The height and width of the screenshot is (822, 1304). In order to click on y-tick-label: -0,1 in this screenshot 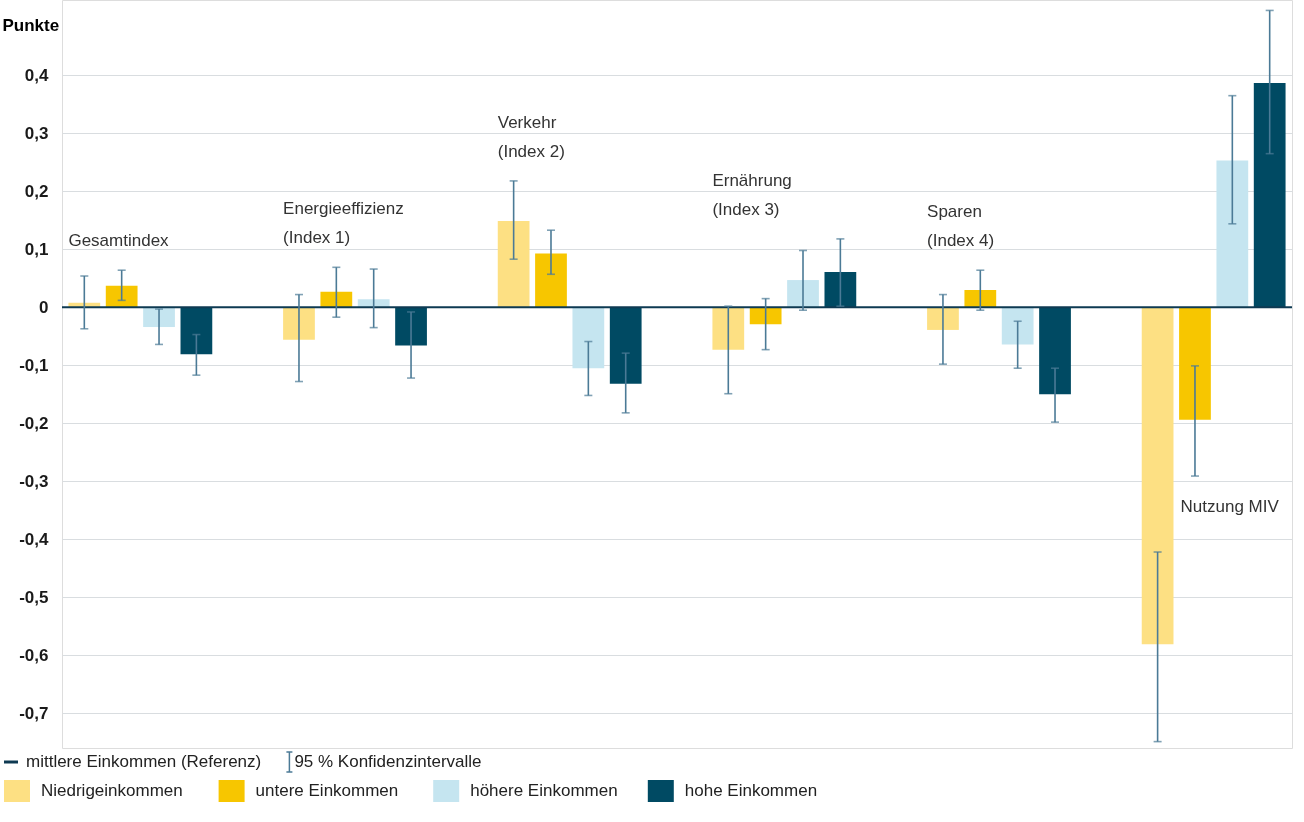, I will do `click(34, 365)`.